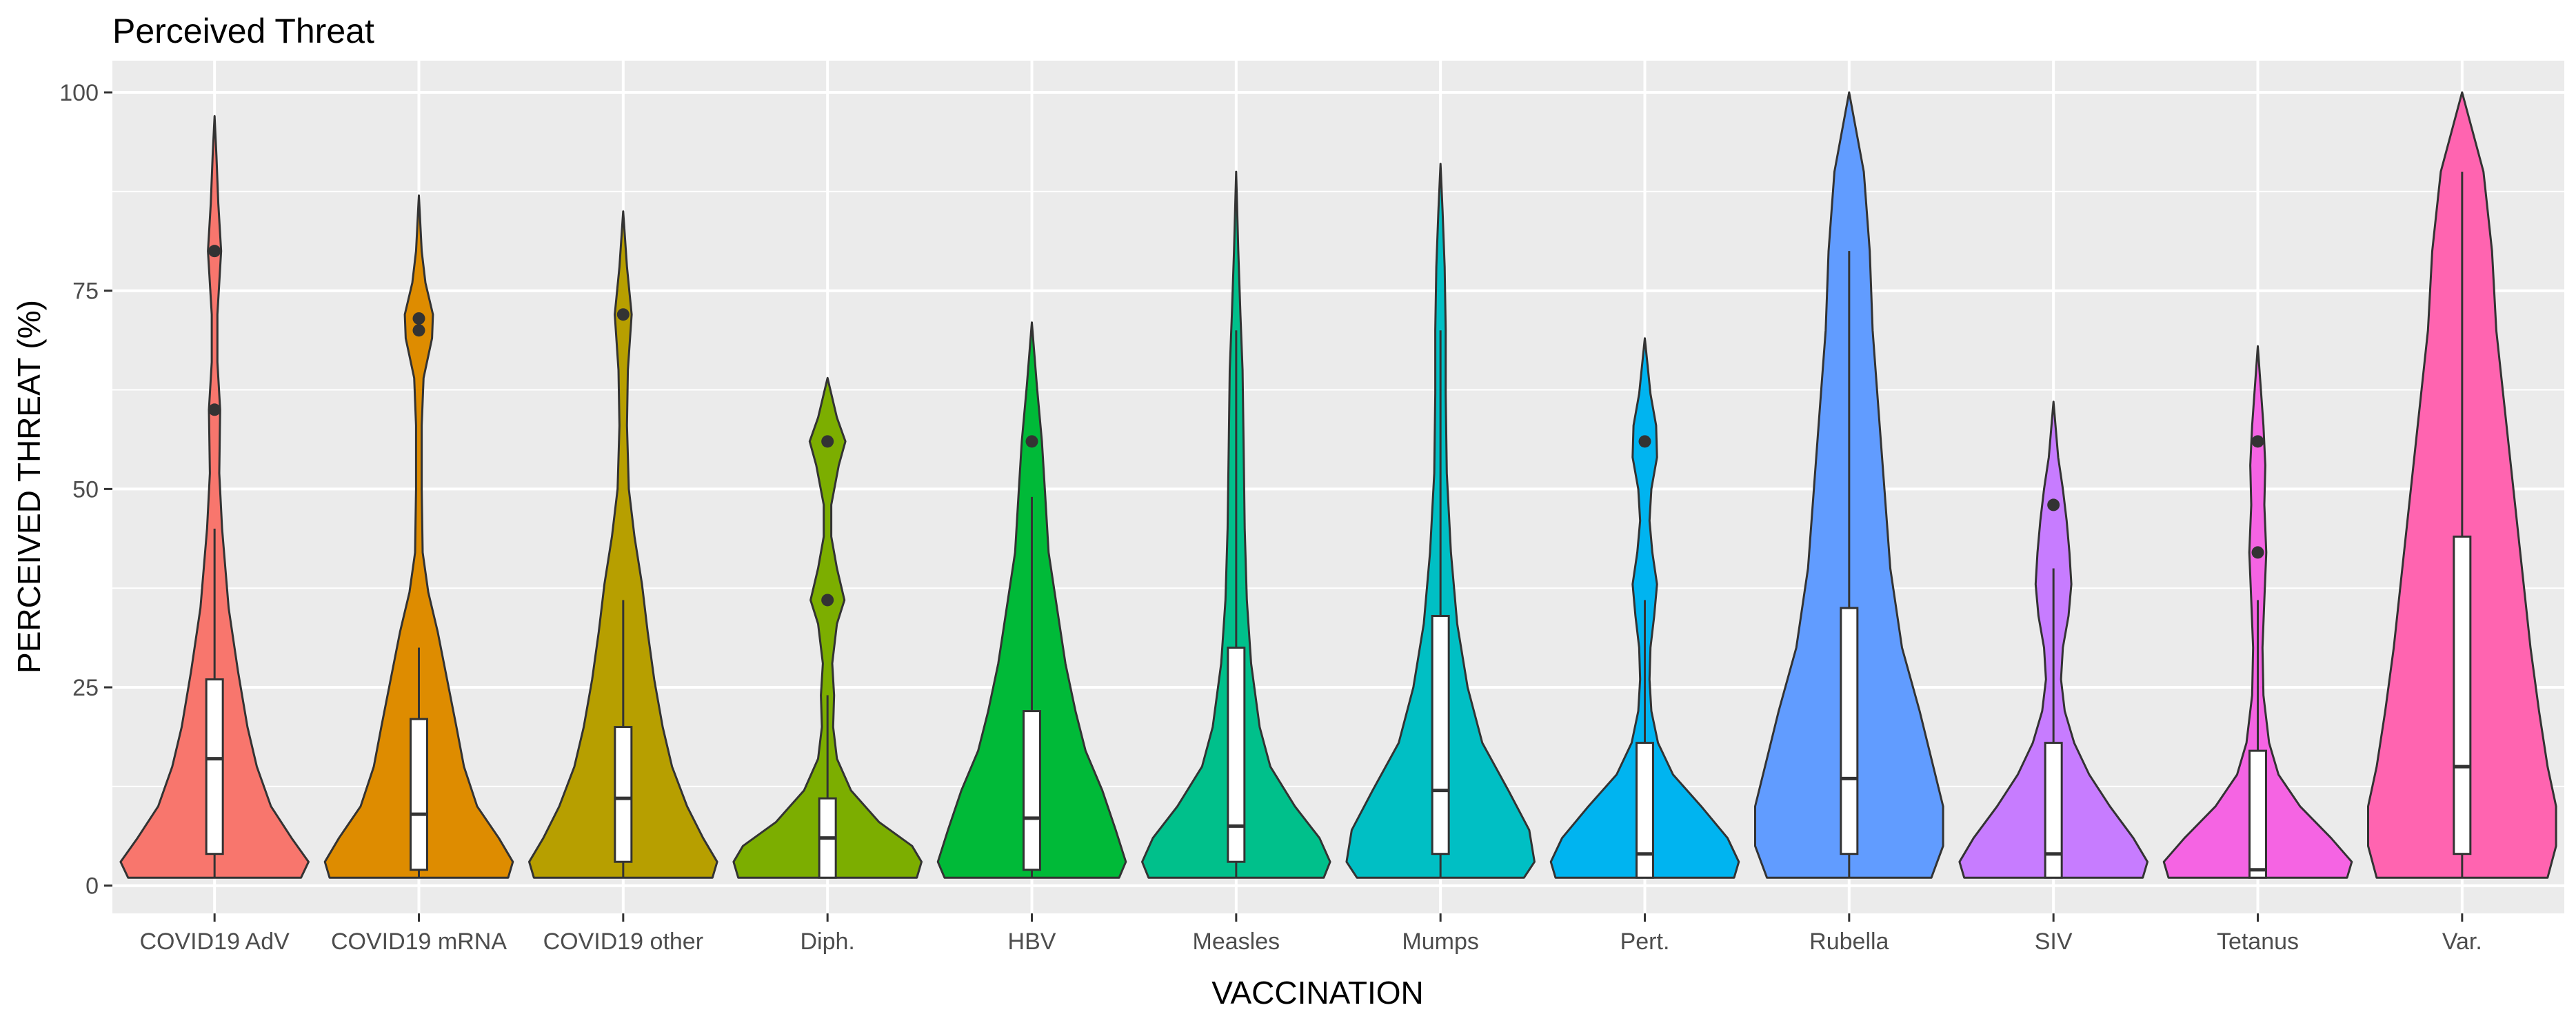 The width and height of the screenshot is (2576, 1023). What do you see at coordinates (1236, 942) in the screenshot?
I see `x-tick-label: Measles` at bounding box center [1236, 942].